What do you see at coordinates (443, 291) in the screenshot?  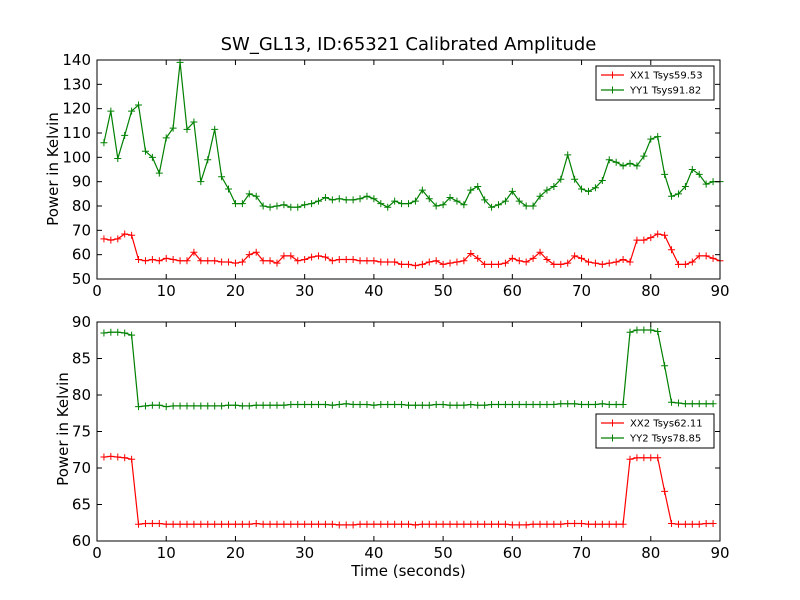 I see `x-tick-label: 50` at bounding box center [443, 291].